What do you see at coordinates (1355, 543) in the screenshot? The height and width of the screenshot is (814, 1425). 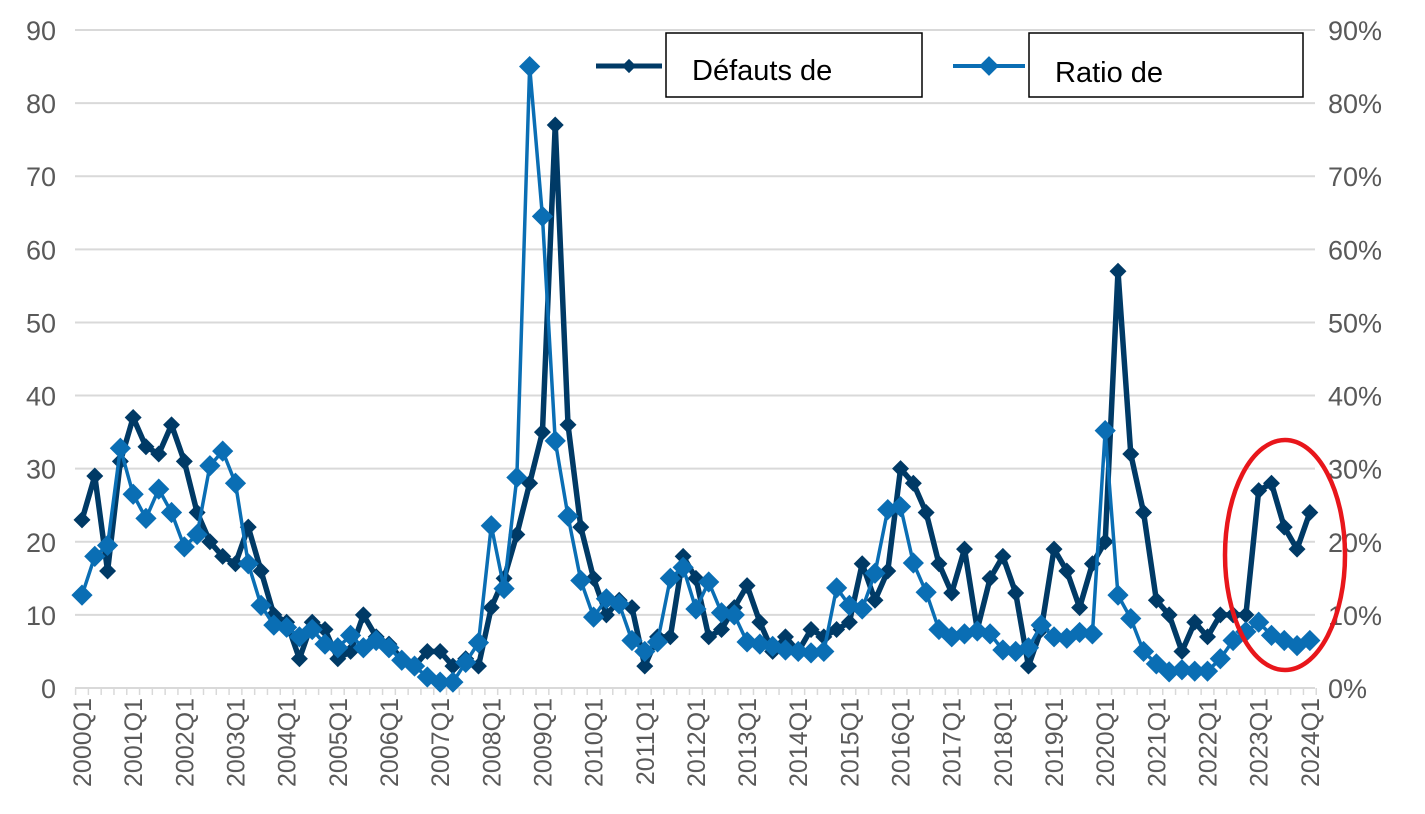 I see `y-right-tick-label: 20%` at bounding box center [1355, 543].